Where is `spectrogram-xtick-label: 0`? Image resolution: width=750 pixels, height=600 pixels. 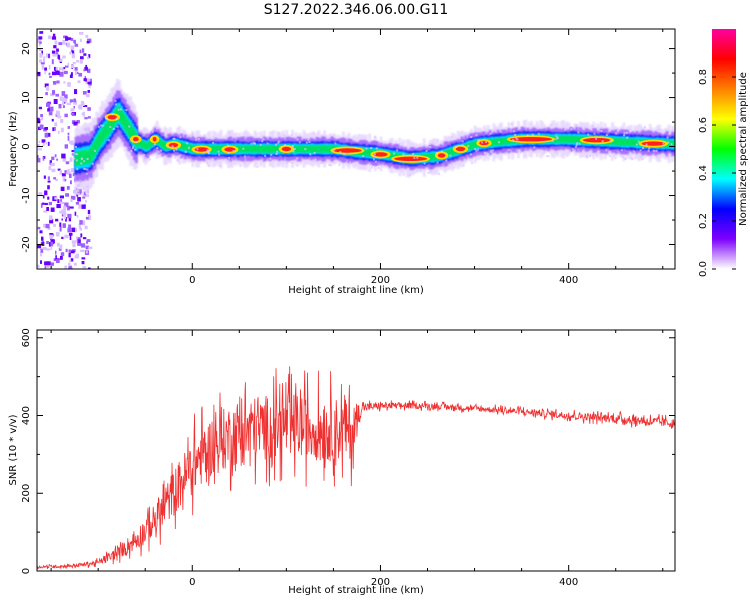 spectrogram-xtick-label: 0 is located at coordinates (192, 280).